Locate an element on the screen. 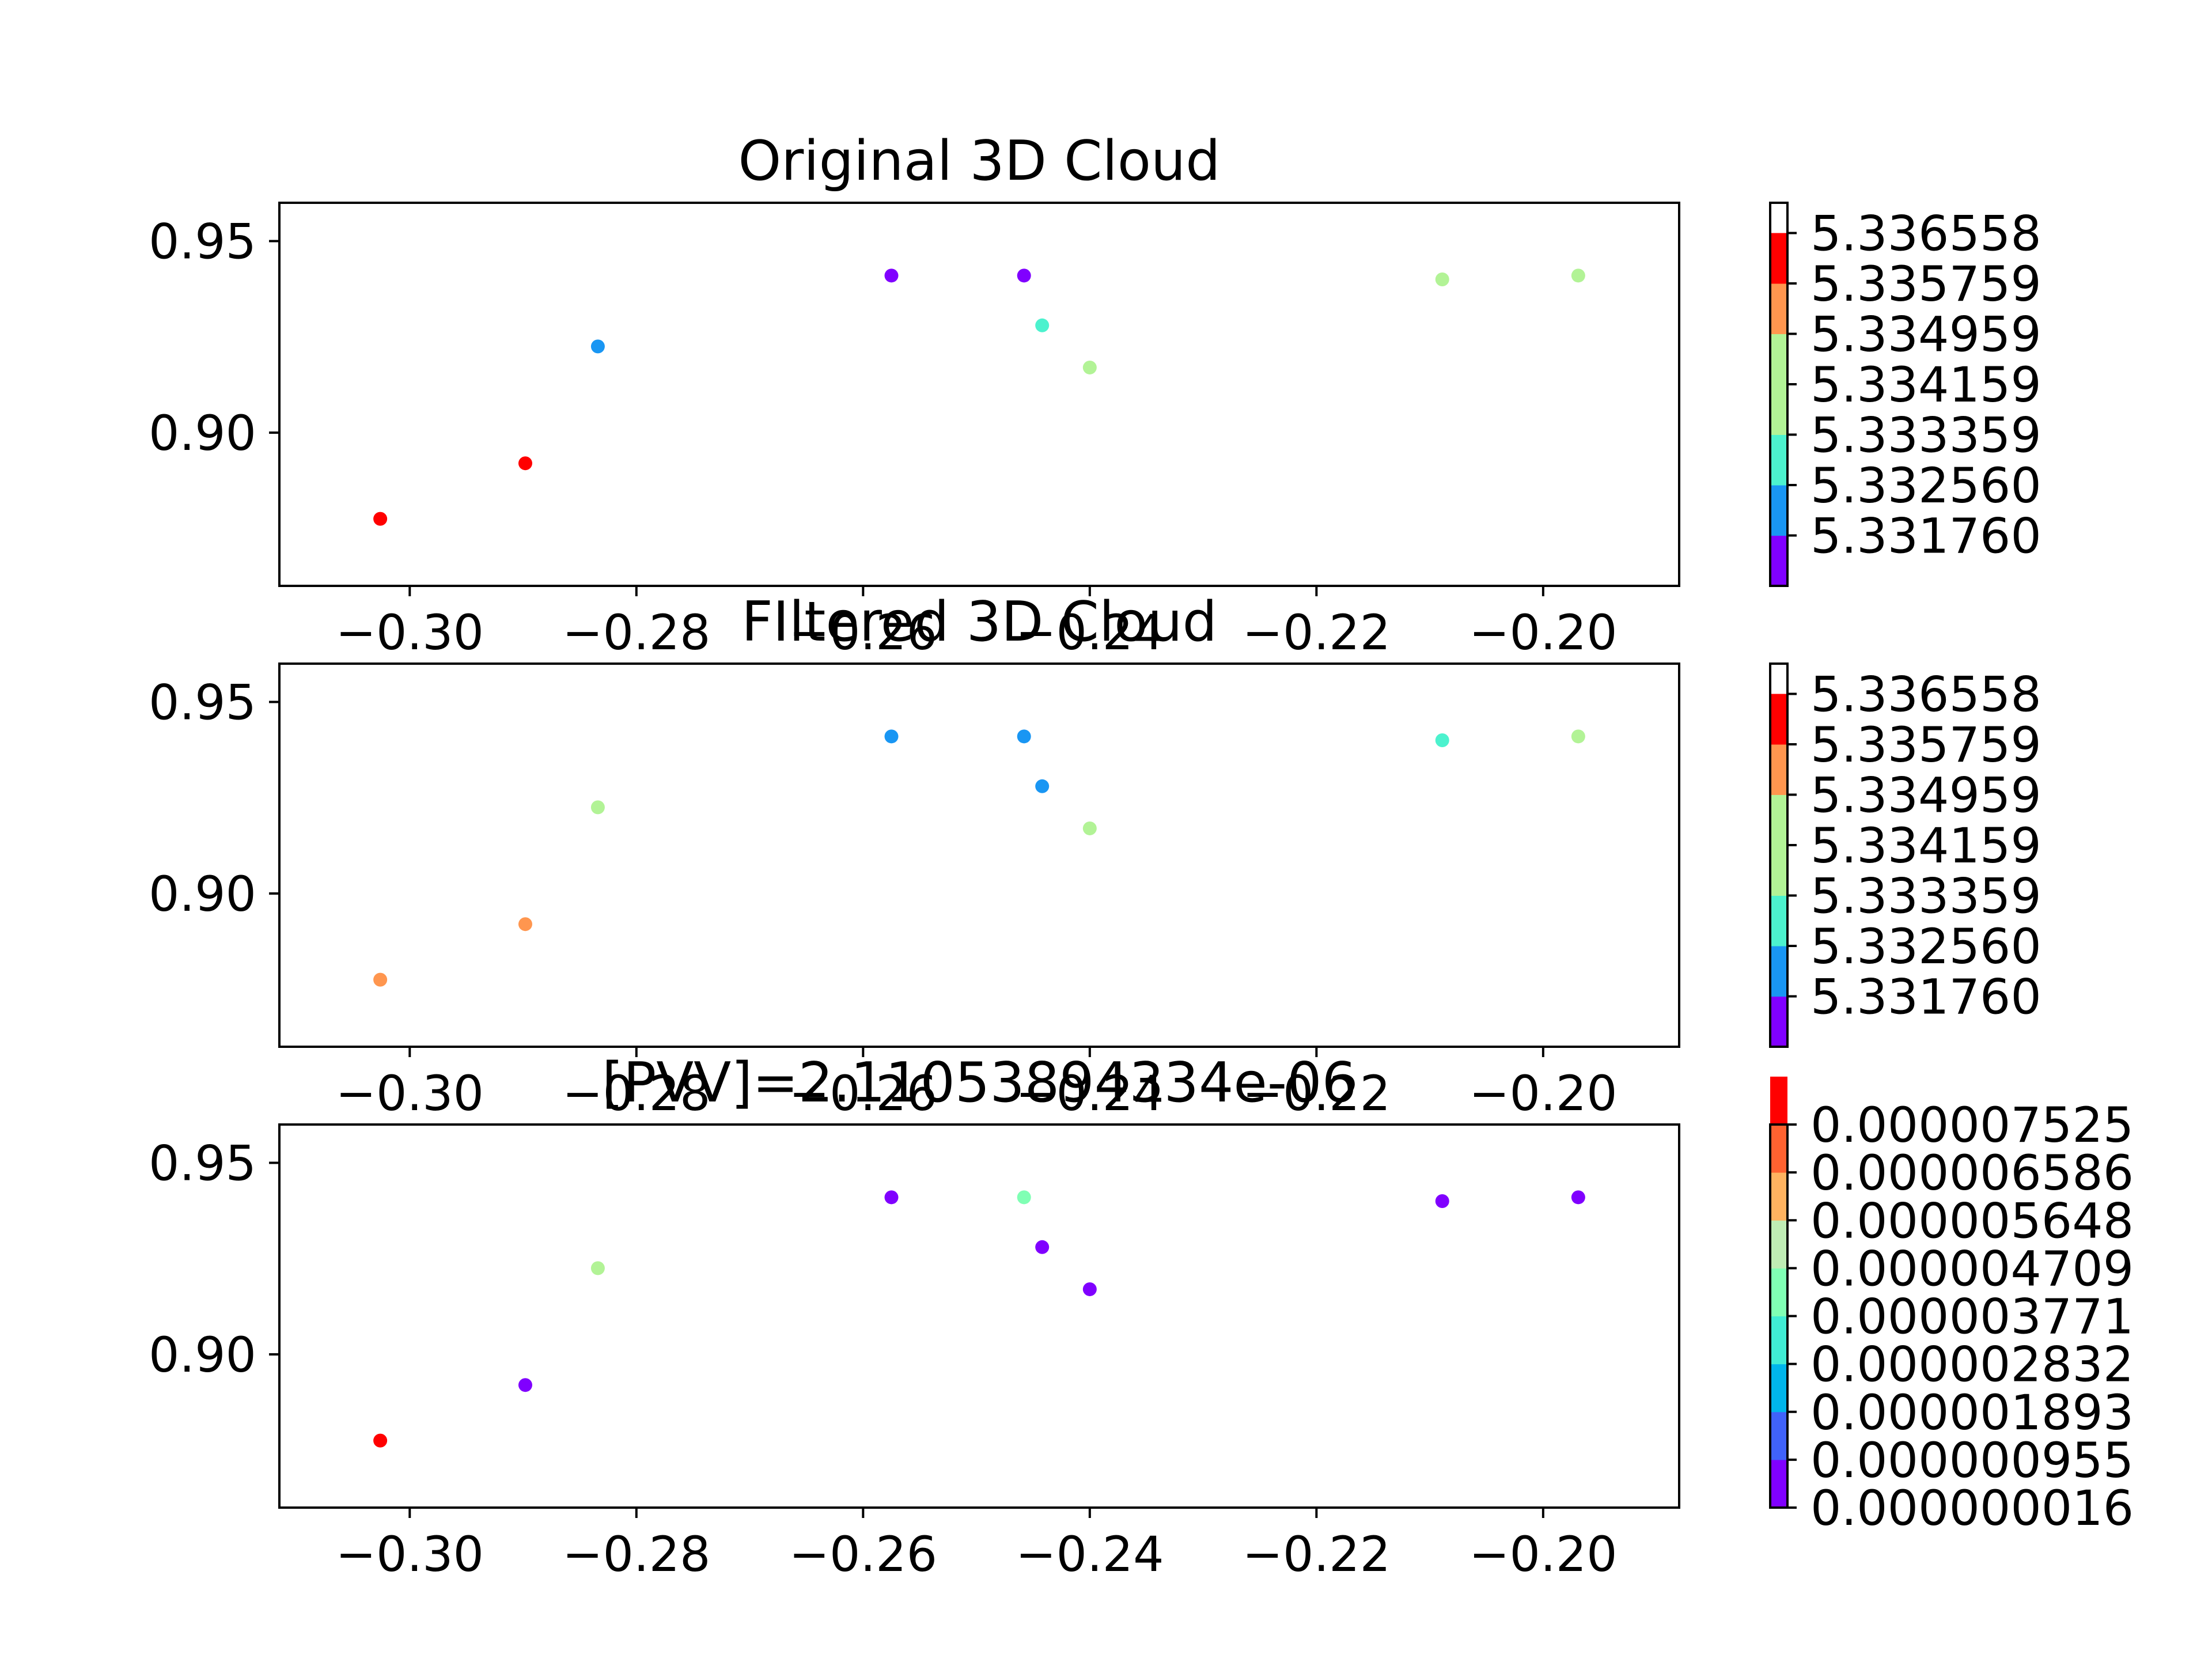  colorbar-tick-label: 0.000000016 is located at coordinates (1972, 1508).